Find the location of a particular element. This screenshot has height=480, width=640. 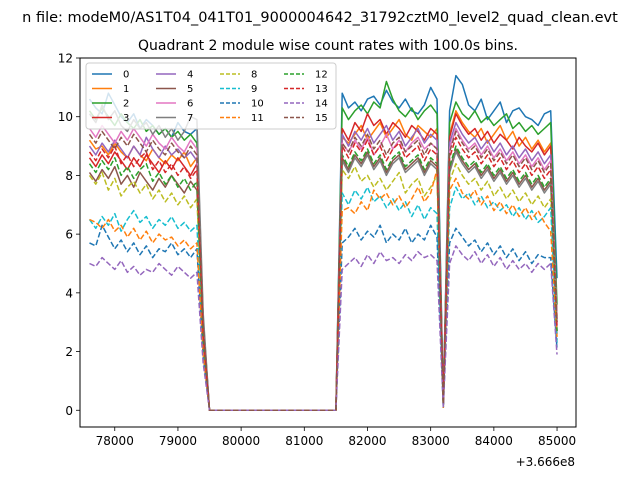

y-tick-label: 10 is located at coordinates (65, 117).